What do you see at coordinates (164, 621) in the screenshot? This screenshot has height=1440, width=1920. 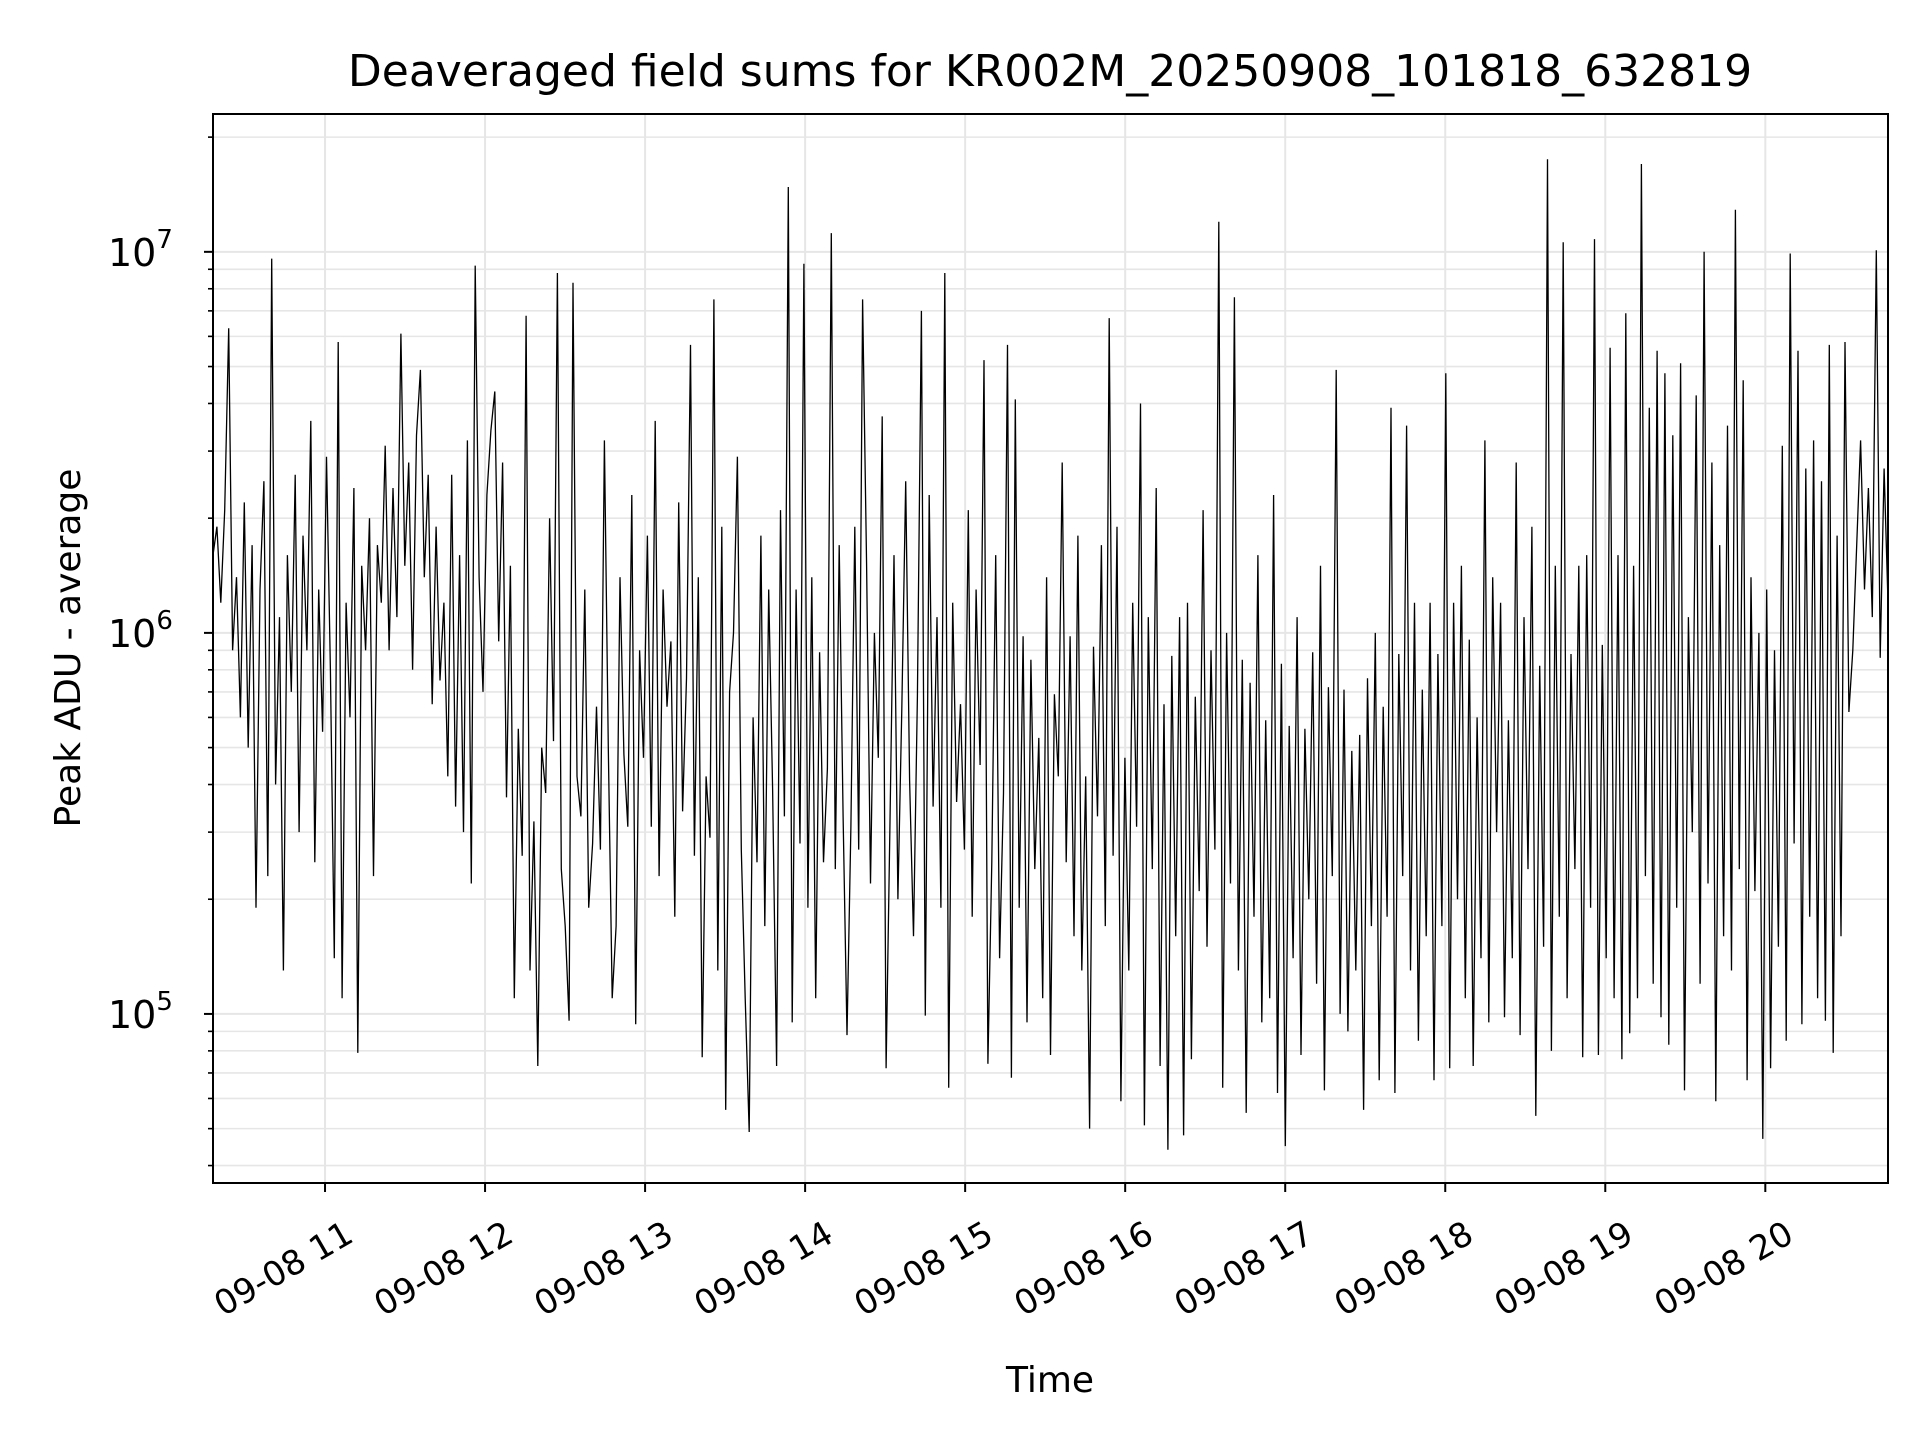 I see `y-tick-exponent: 6` at bounding box center [164, 621].